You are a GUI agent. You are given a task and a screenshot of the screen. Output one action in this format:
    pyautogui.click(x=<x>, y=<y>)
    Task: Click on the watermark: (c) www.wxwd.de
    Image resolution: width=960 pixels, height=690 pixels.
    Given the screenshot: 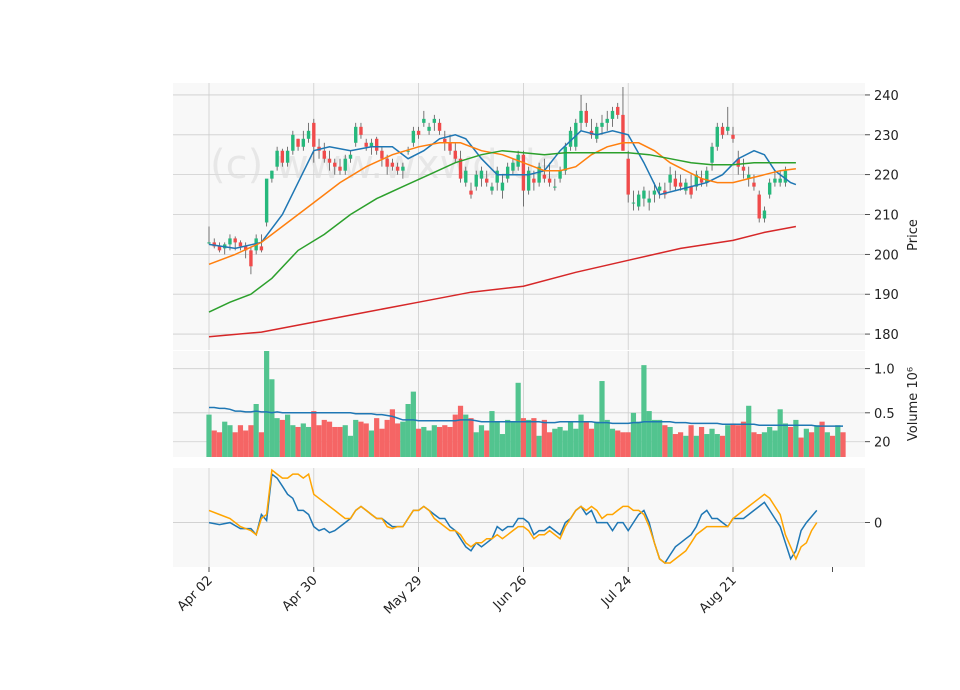 What is the action you would take?
    pyautogui.click(x=385, y=165)
    